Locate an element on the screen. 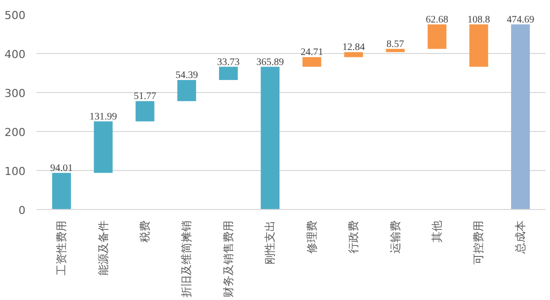 The image size is (550, 300). data-label: 51.77 is located at coordinates (145, 96).